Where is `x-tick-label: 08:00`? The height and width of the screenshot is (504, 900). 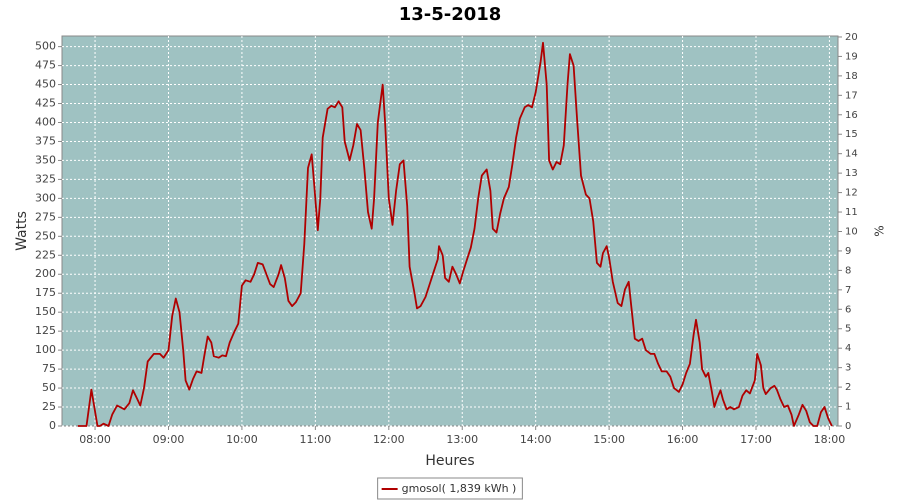 x-tick-label: 08:00 is located at coordinates (95, 439).